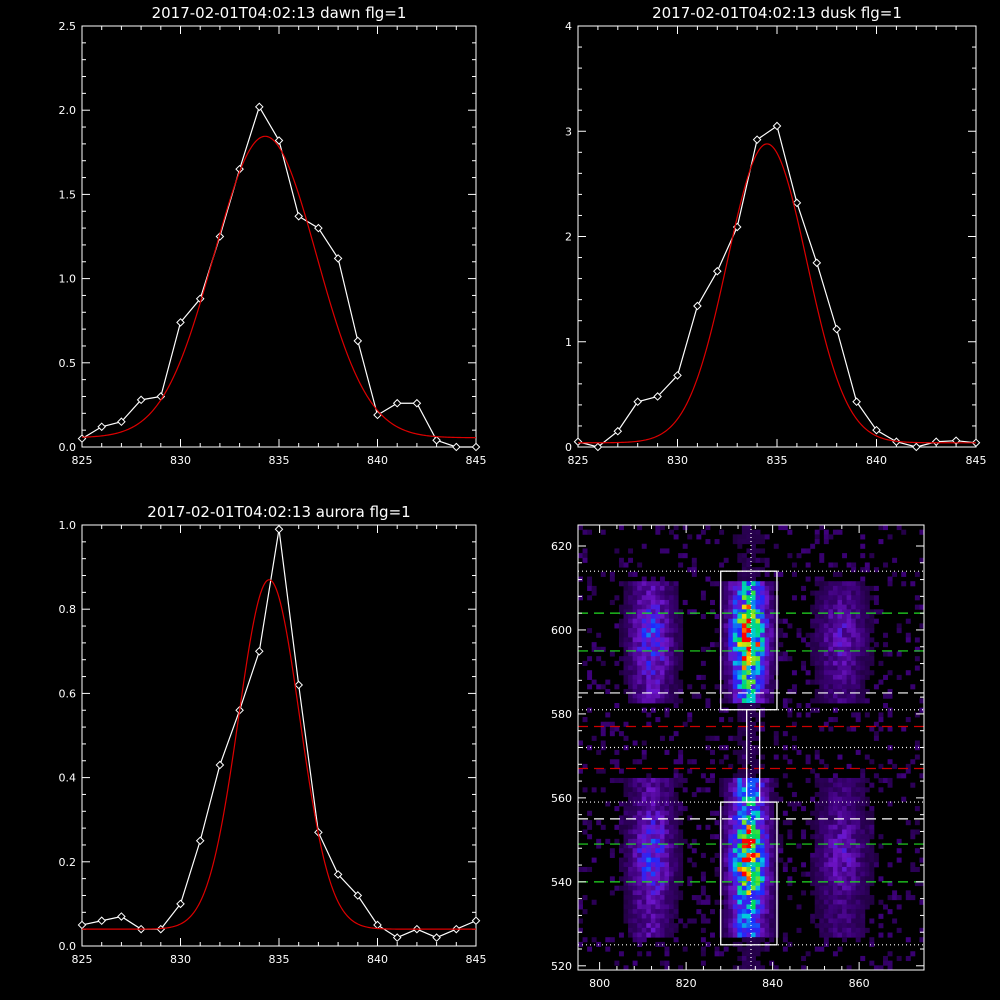  Describe the element at coordinates (68, 862) in the screenshot. I see `y-tick-label: 0.2` at that location.